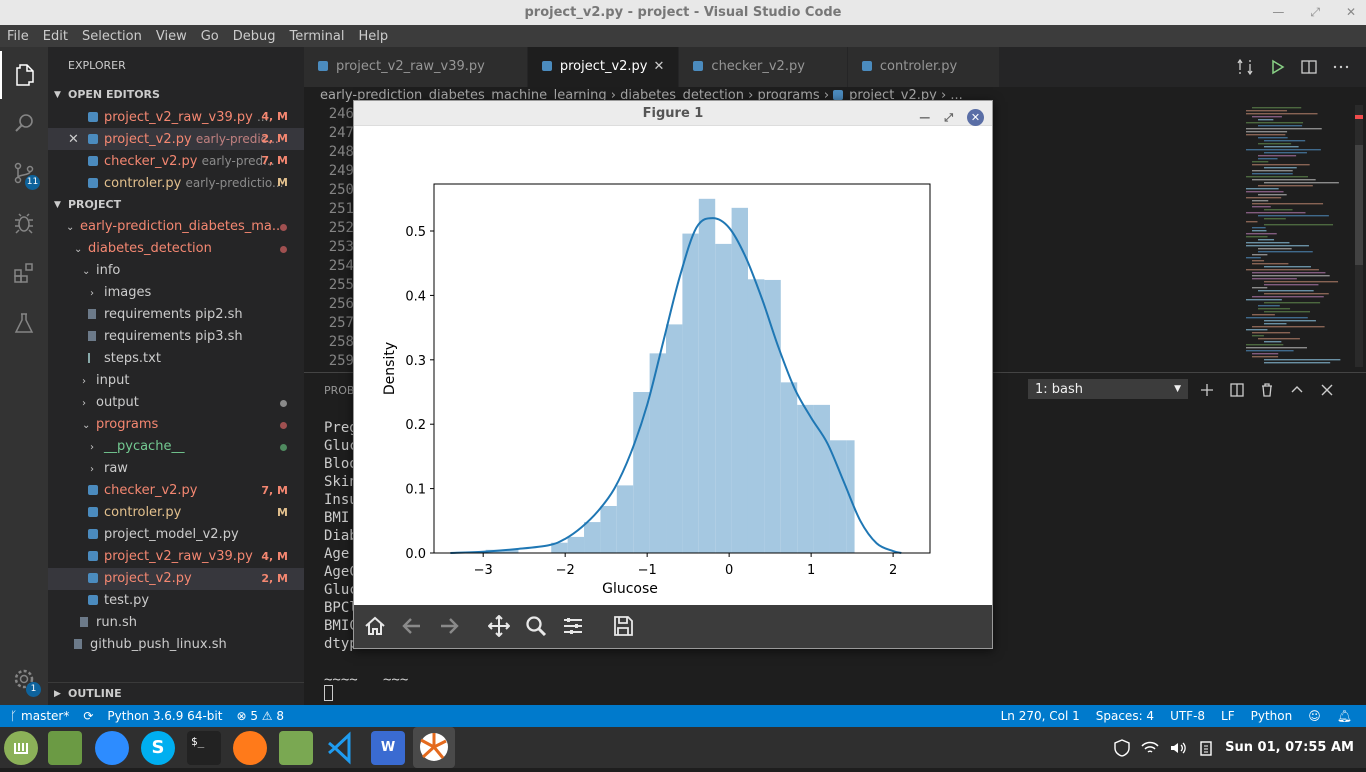 This screenshot has height=772, width=1366. What do you see at coordinates (603, 67) in the screenshot?
I see `tab-project-v2: project_v2.py ✕` at bounding box center [603, 67].